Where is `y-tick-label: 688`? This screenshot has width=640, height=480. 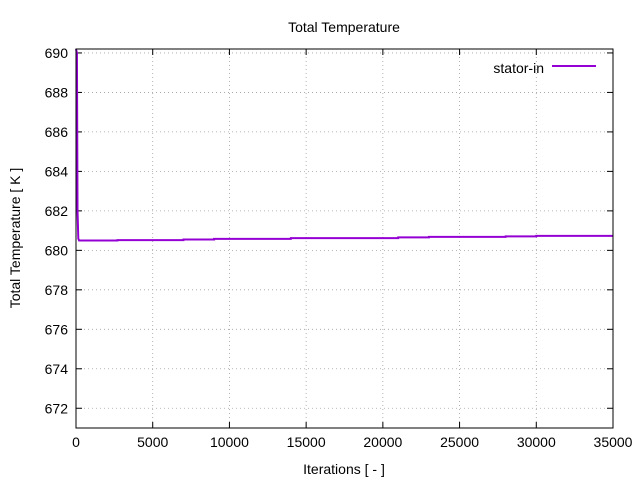 y-tick-label: 688 is located at coordinates (57, 92).